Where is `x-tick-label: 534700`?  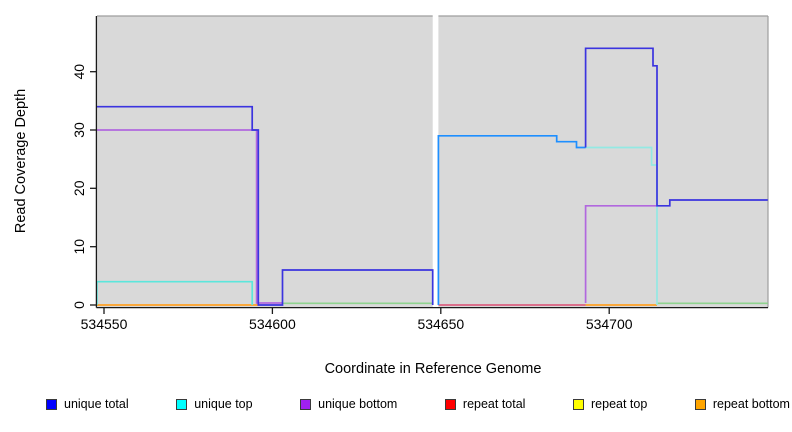 x-tick-label: 534700 is located at coordinates (609, 324).